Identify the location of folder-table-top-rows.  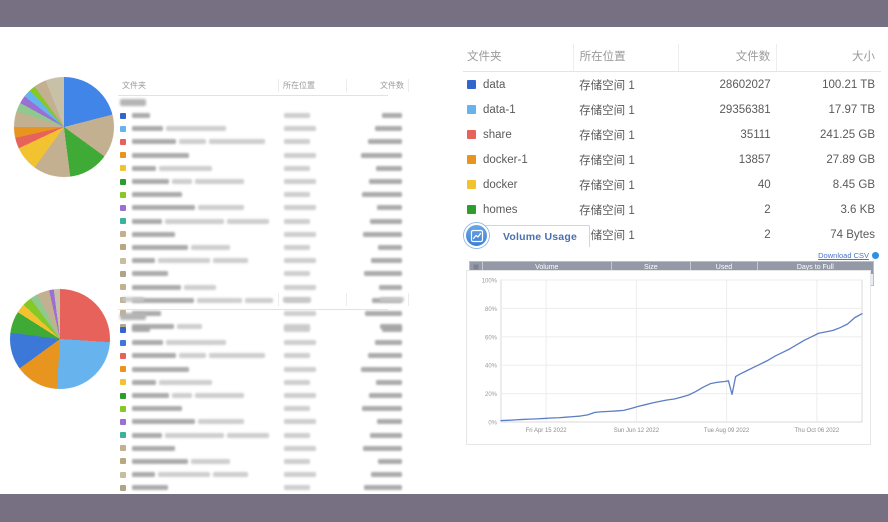
(260, 221).